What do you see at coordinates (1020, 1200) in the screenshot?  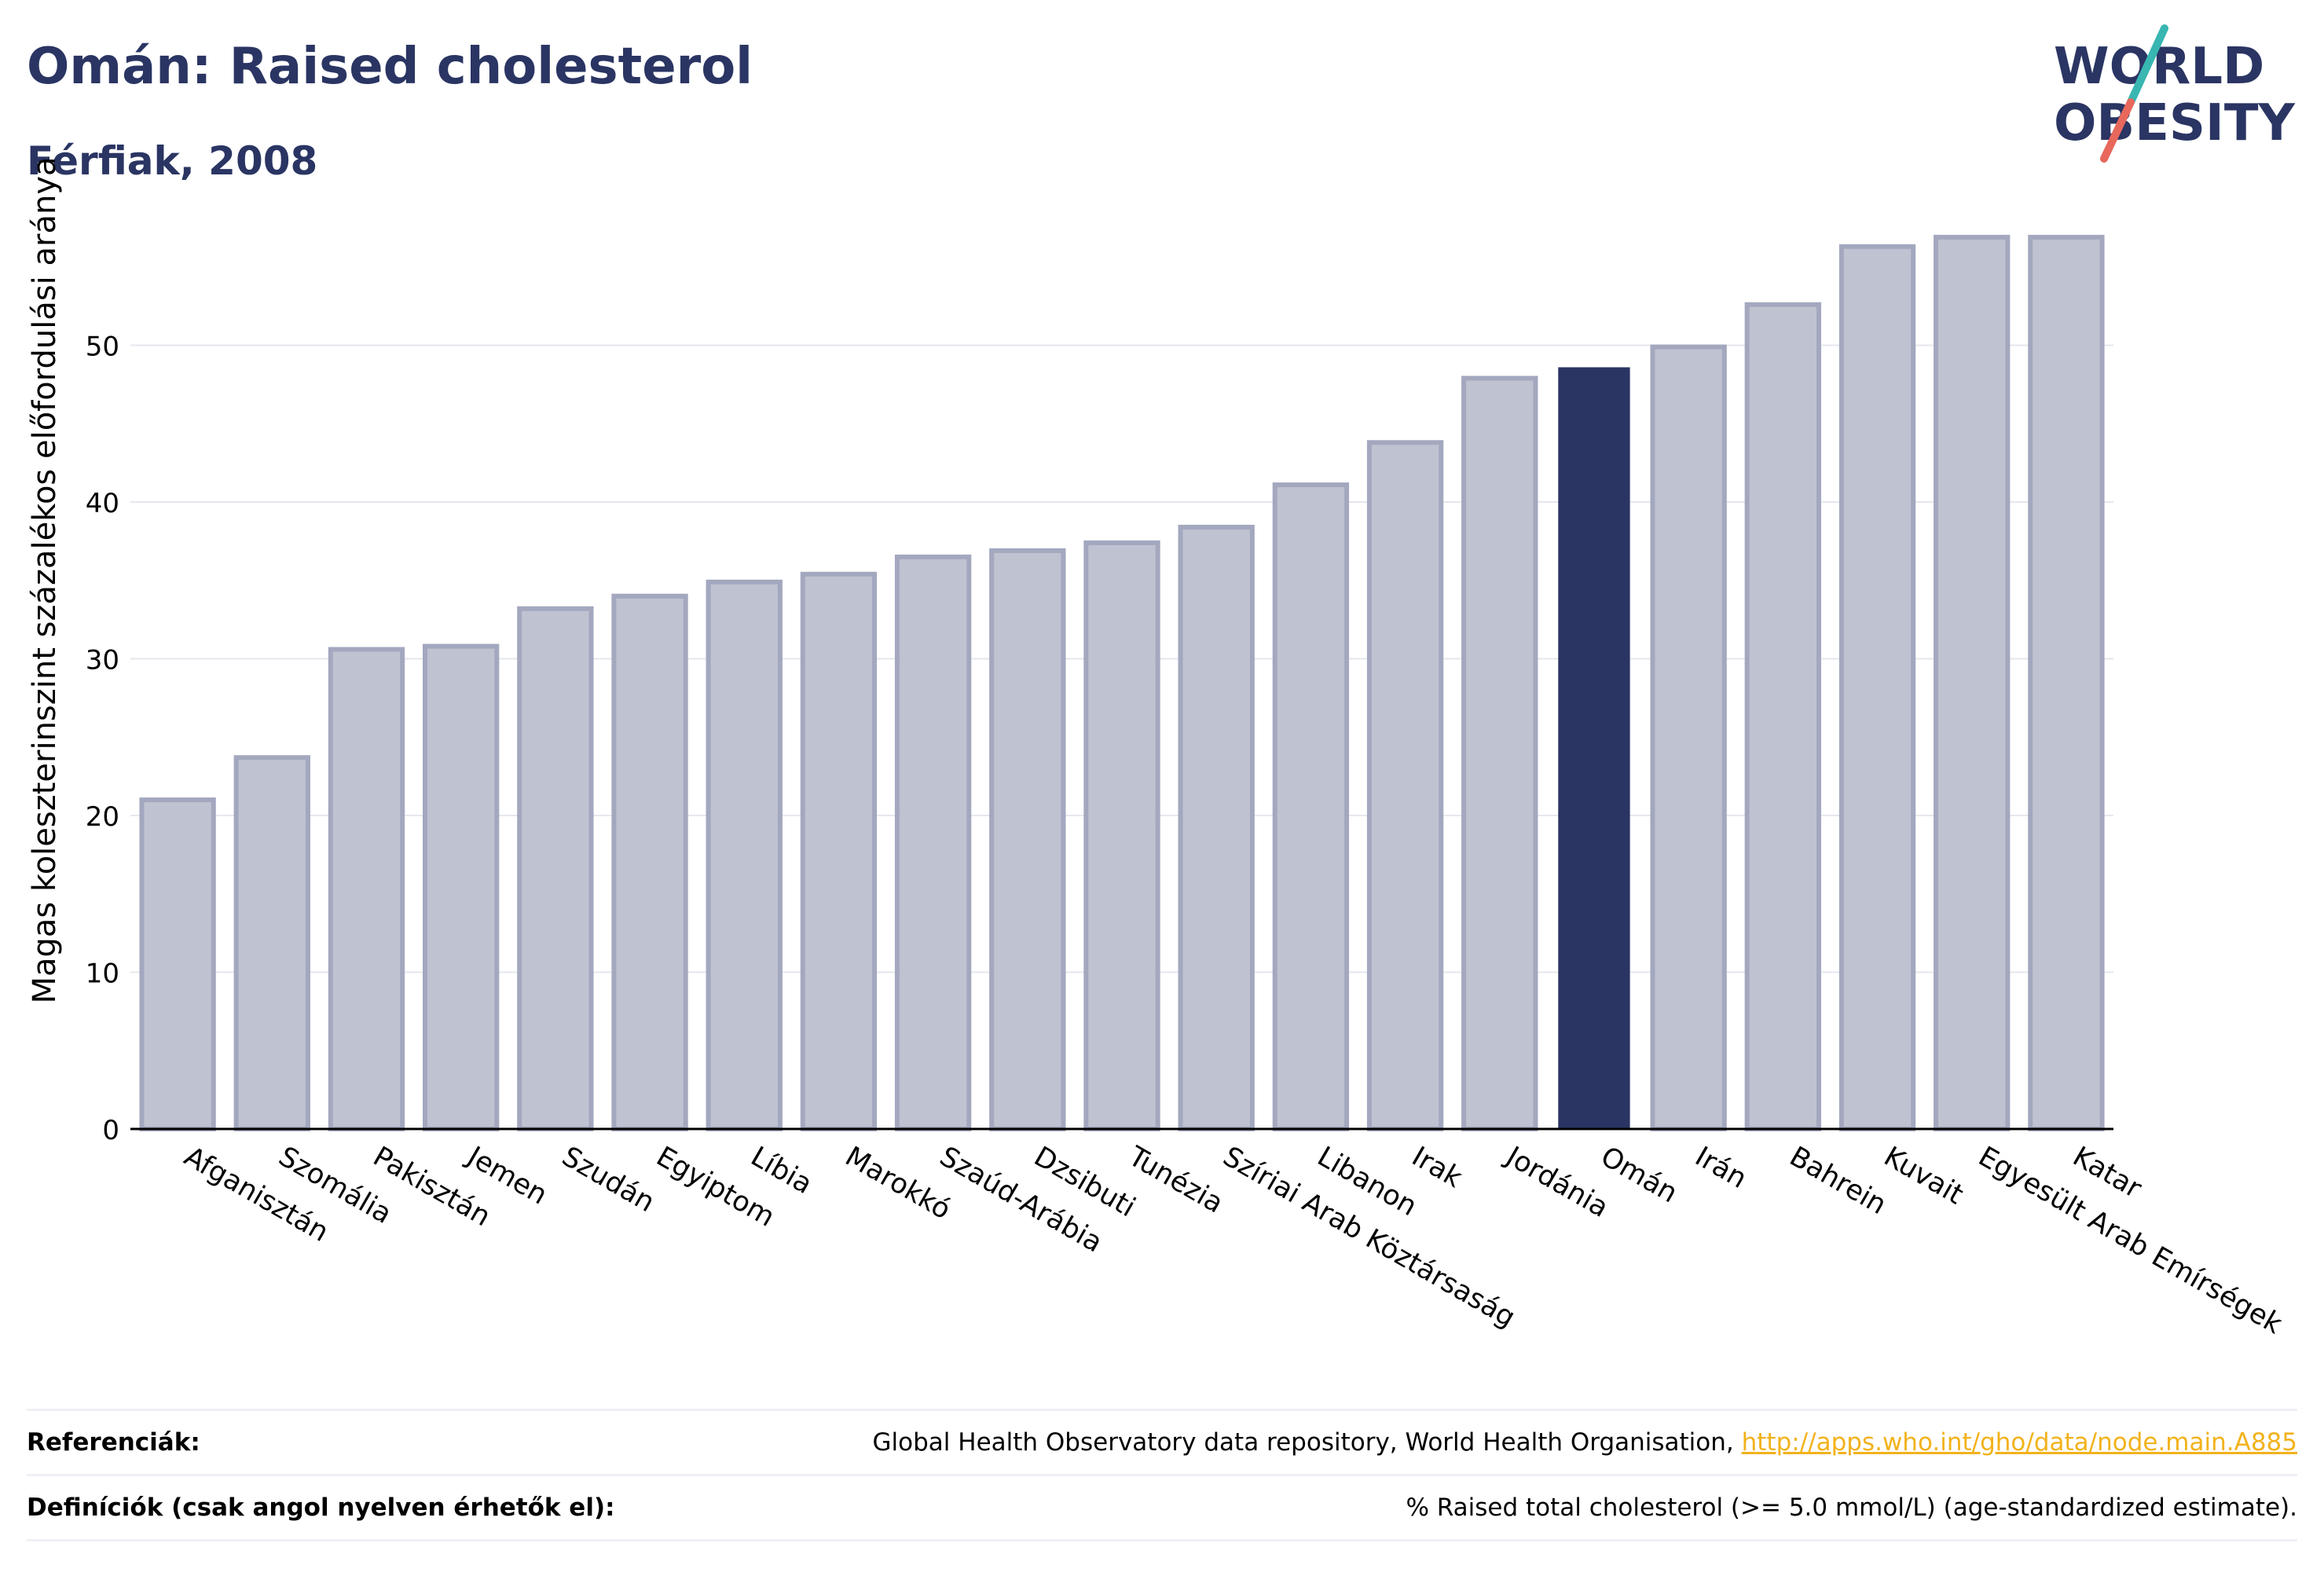 I see `x-tick-label: Szaúd-Arábia` at bounding box center [1020, 1200].